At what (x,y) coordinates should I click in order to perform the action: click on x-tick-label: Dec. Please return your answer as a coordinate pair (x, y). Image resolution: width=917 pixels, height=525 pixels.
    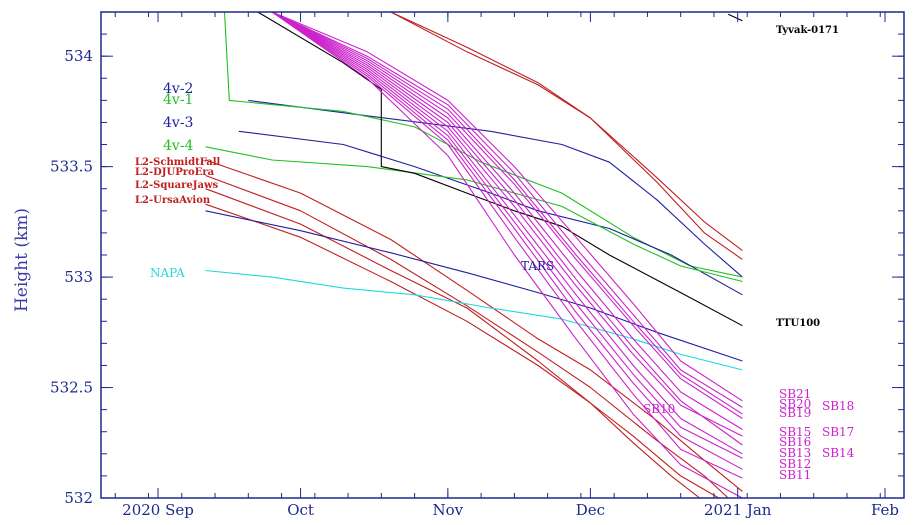
    Looking at the image, I should click on (590, 510).